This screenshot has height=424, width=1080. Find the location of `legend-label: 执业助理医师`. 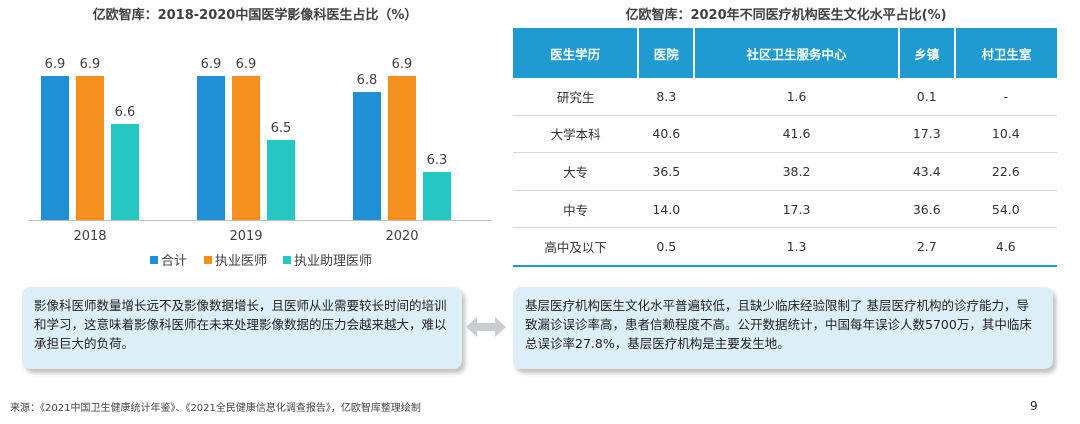

legend-label: 执业助理医师 is located at coordinates (333, 261).